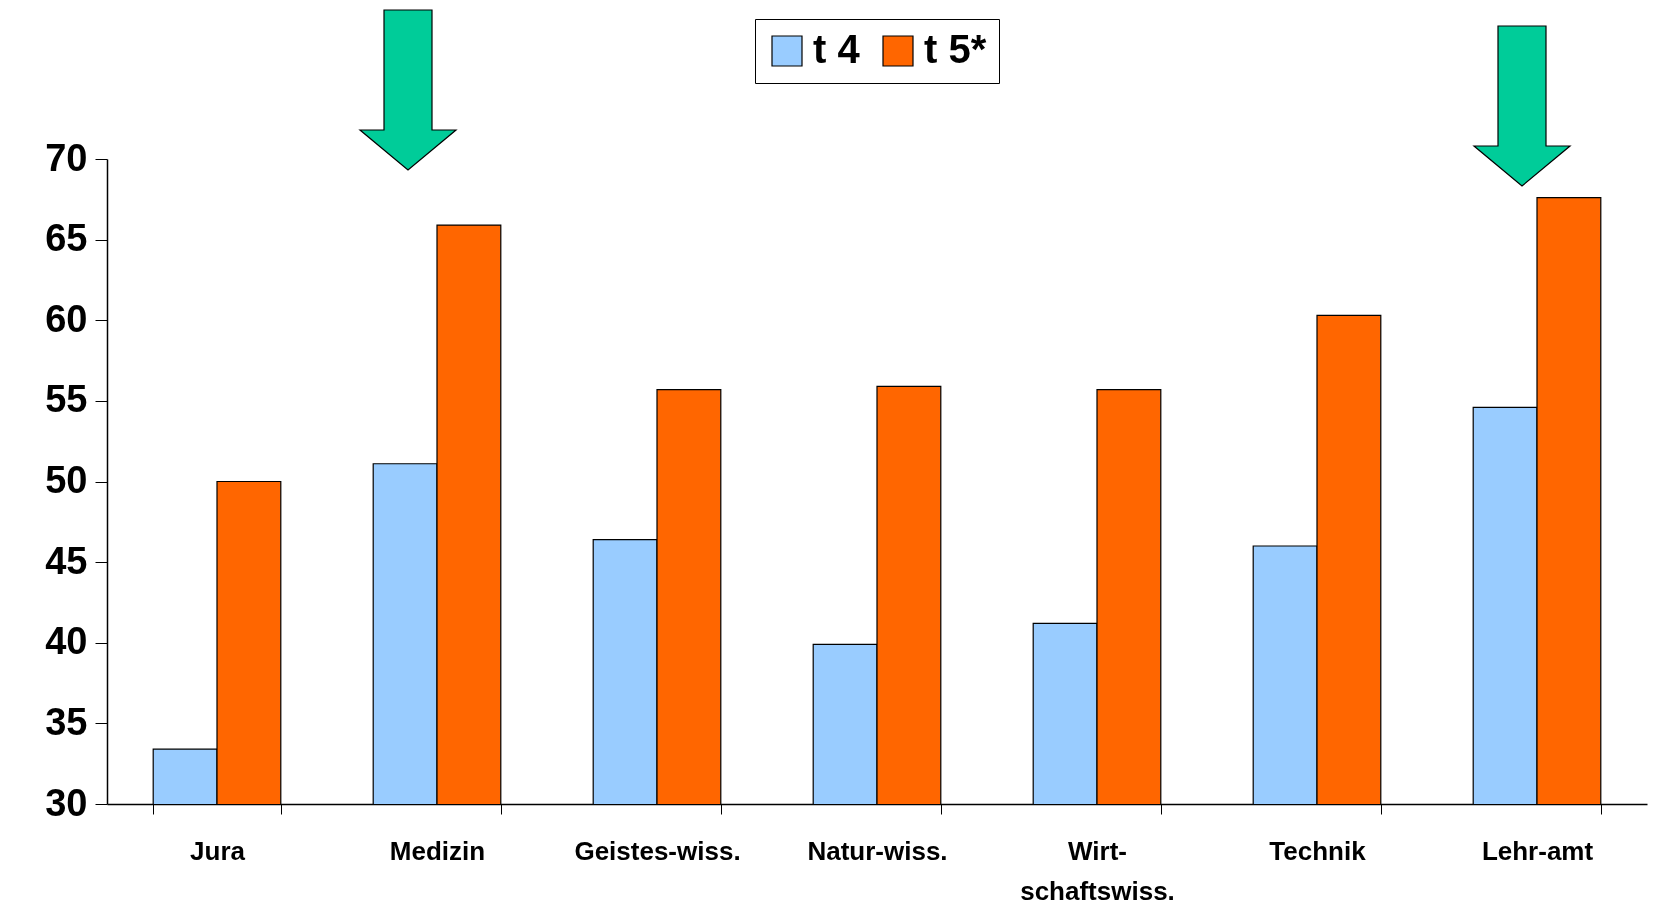 This screenshot has height=909, width=1661. I want to click on y-tick-label: 70, so click(66, 157).